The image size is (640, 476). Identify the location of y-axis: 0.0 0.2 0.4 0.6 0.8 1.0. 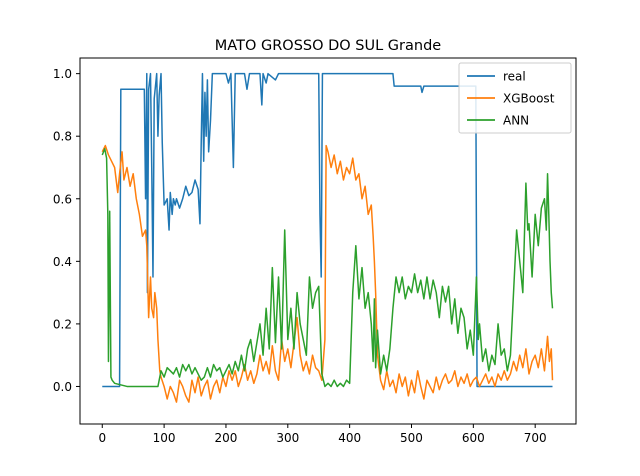
(66, 230).